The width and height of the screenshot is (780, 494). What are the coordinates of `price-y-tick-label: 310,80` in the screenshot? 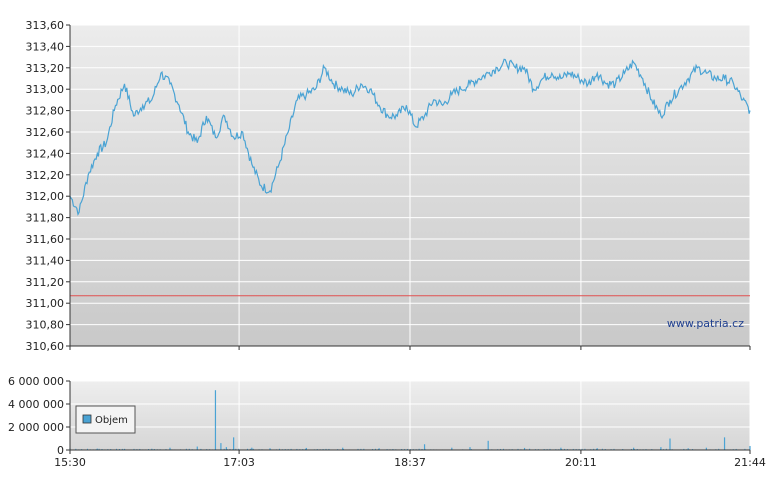 It's located at (45, 325).